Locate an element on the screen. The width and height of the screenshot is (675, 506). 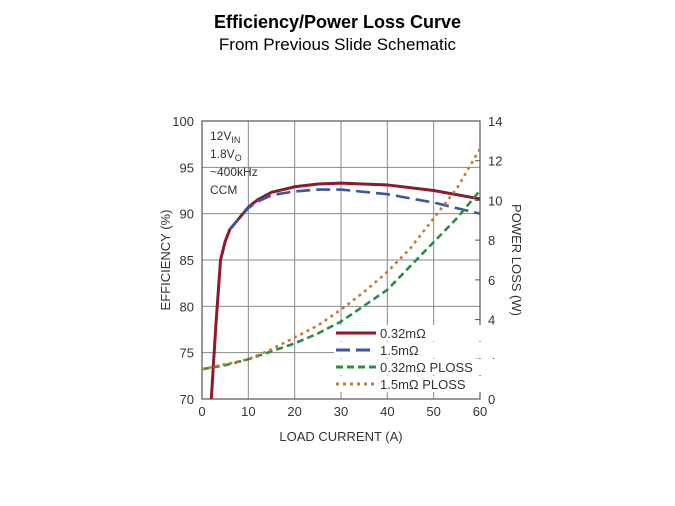
y2-tick-label: 6 is located at coordinates (491, 280).